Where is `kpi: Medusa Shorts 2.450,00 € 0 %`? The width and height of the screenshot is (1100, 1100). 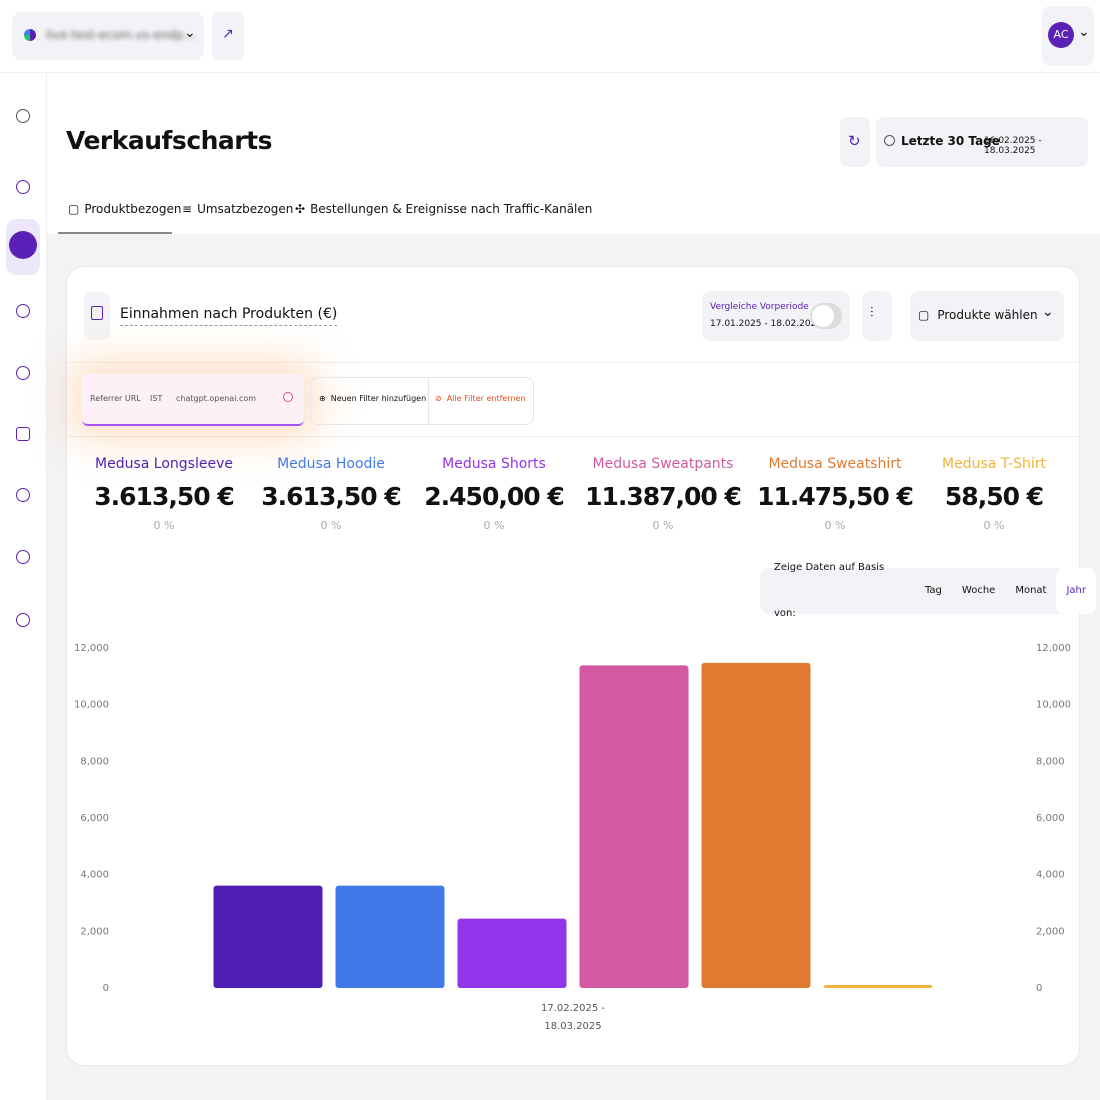 kpi: Medusa Shorts 2.450,00 € 0 % is located at coordinates (494, 494).